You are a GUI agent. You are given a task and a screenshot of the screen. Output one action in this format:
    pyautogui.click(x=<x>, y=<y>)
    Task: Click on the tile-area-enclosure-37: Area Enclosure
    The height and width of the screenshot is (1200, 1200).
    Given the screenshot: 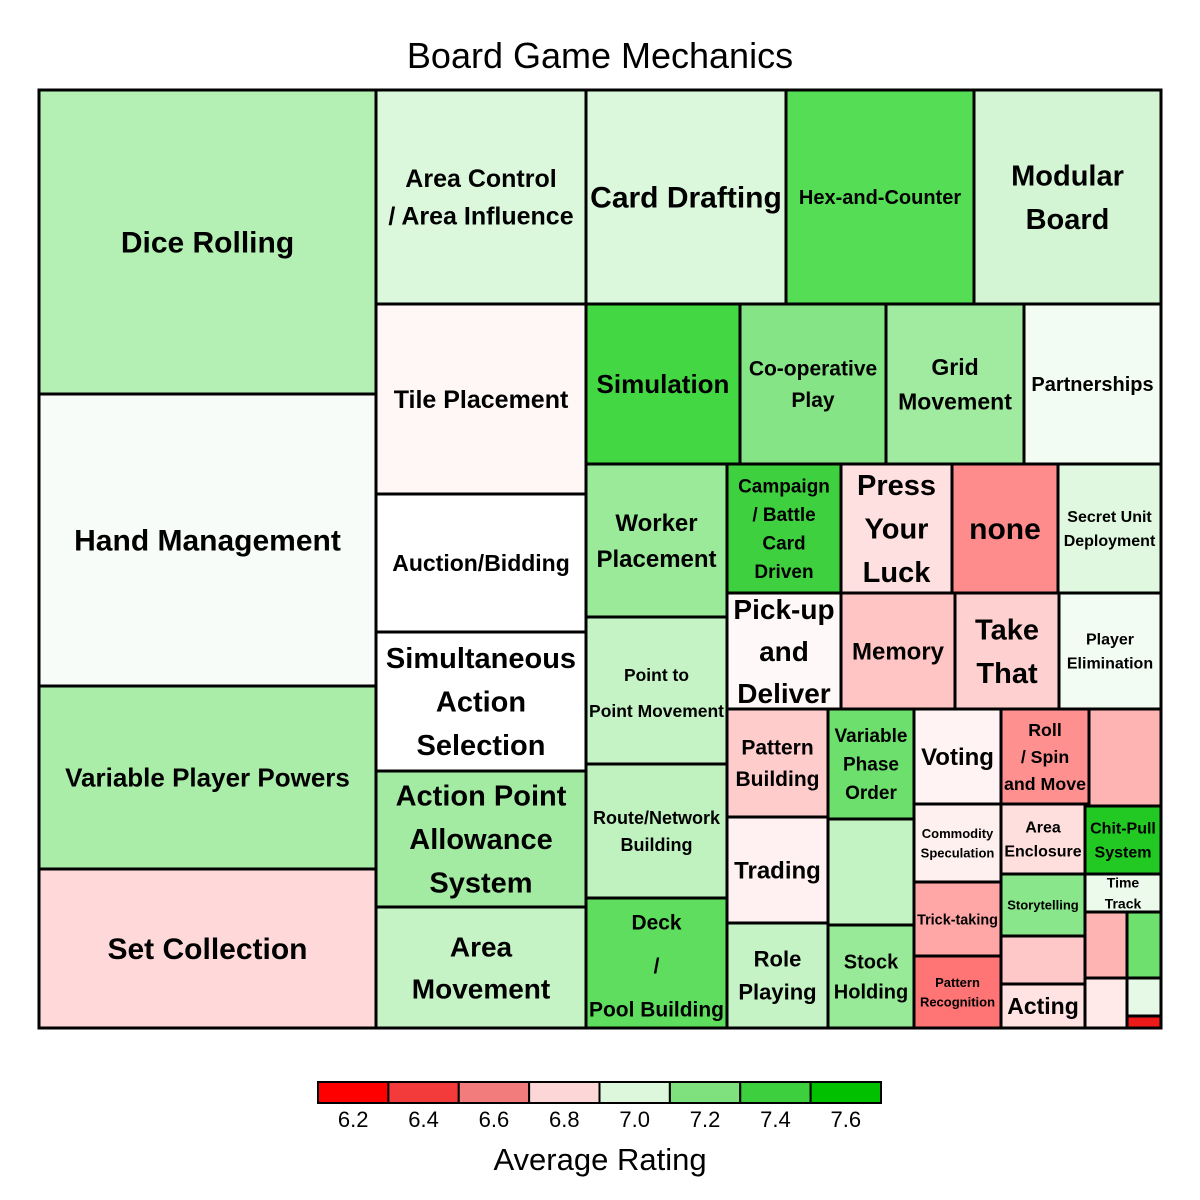 What is the action you would take?
    pyautogui.click(x=1043, y=839)
    